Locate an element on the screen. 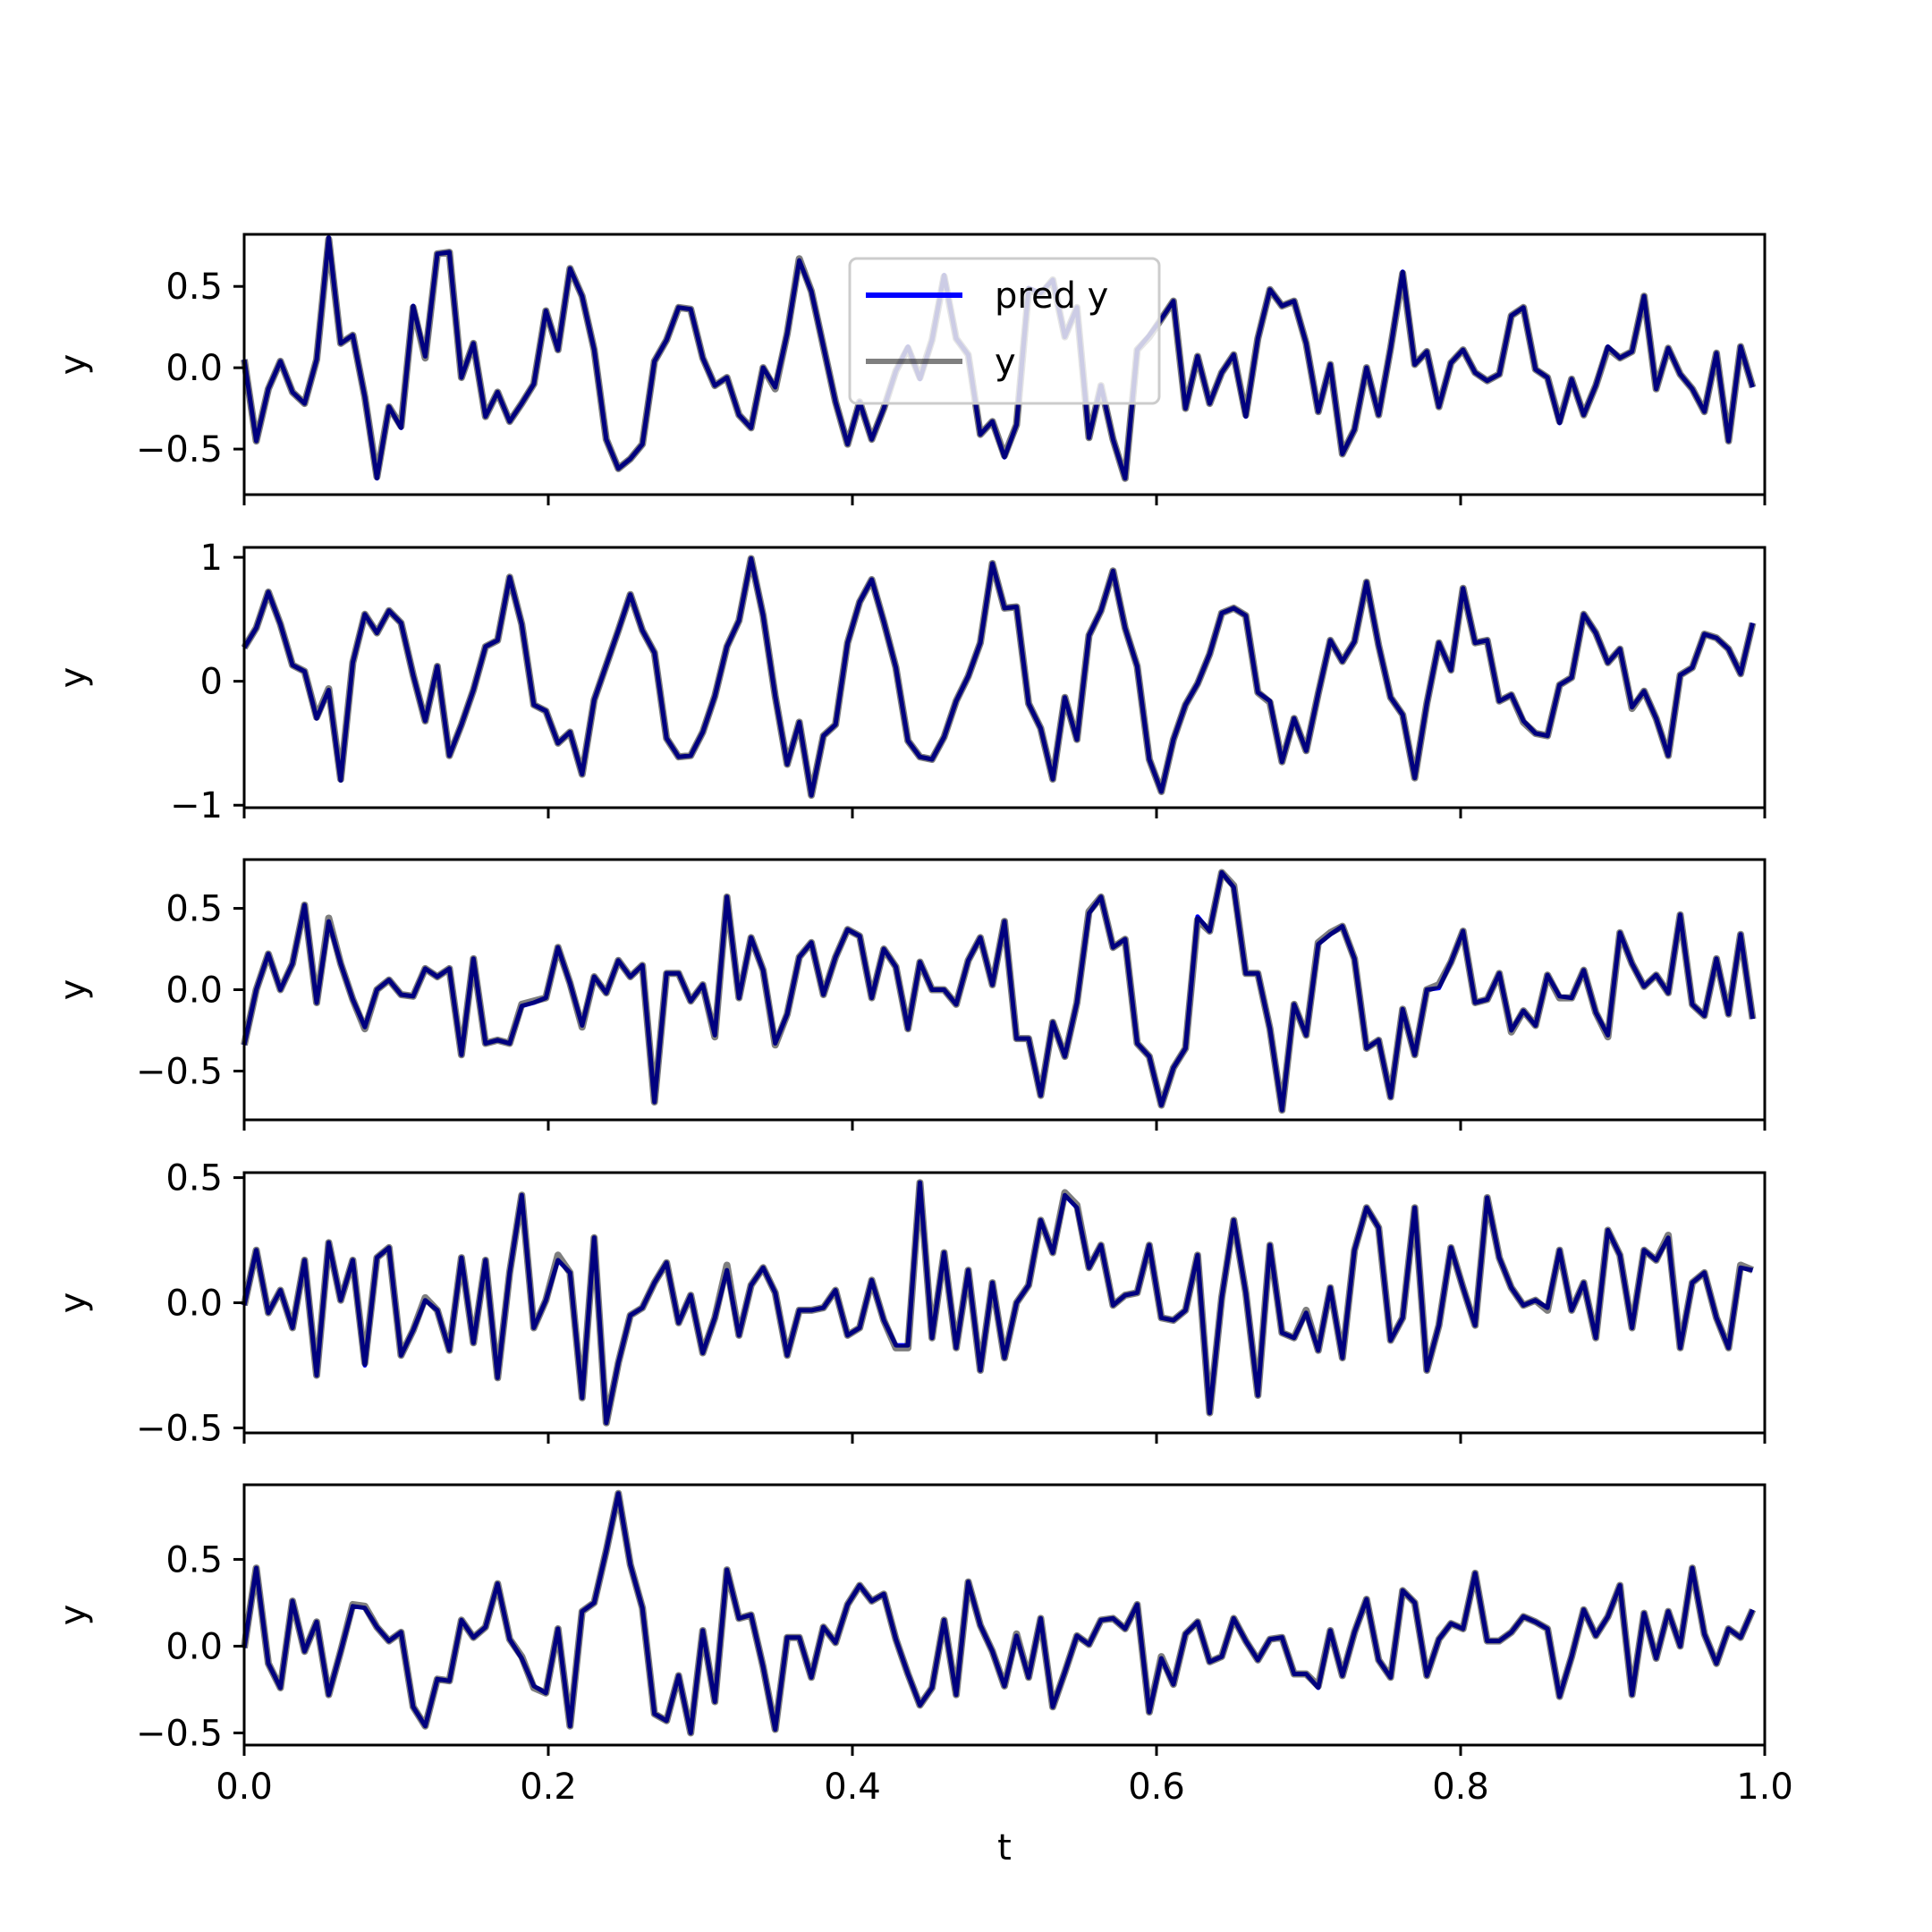  legend-label-y: y is located at coordinates (1005, 362).